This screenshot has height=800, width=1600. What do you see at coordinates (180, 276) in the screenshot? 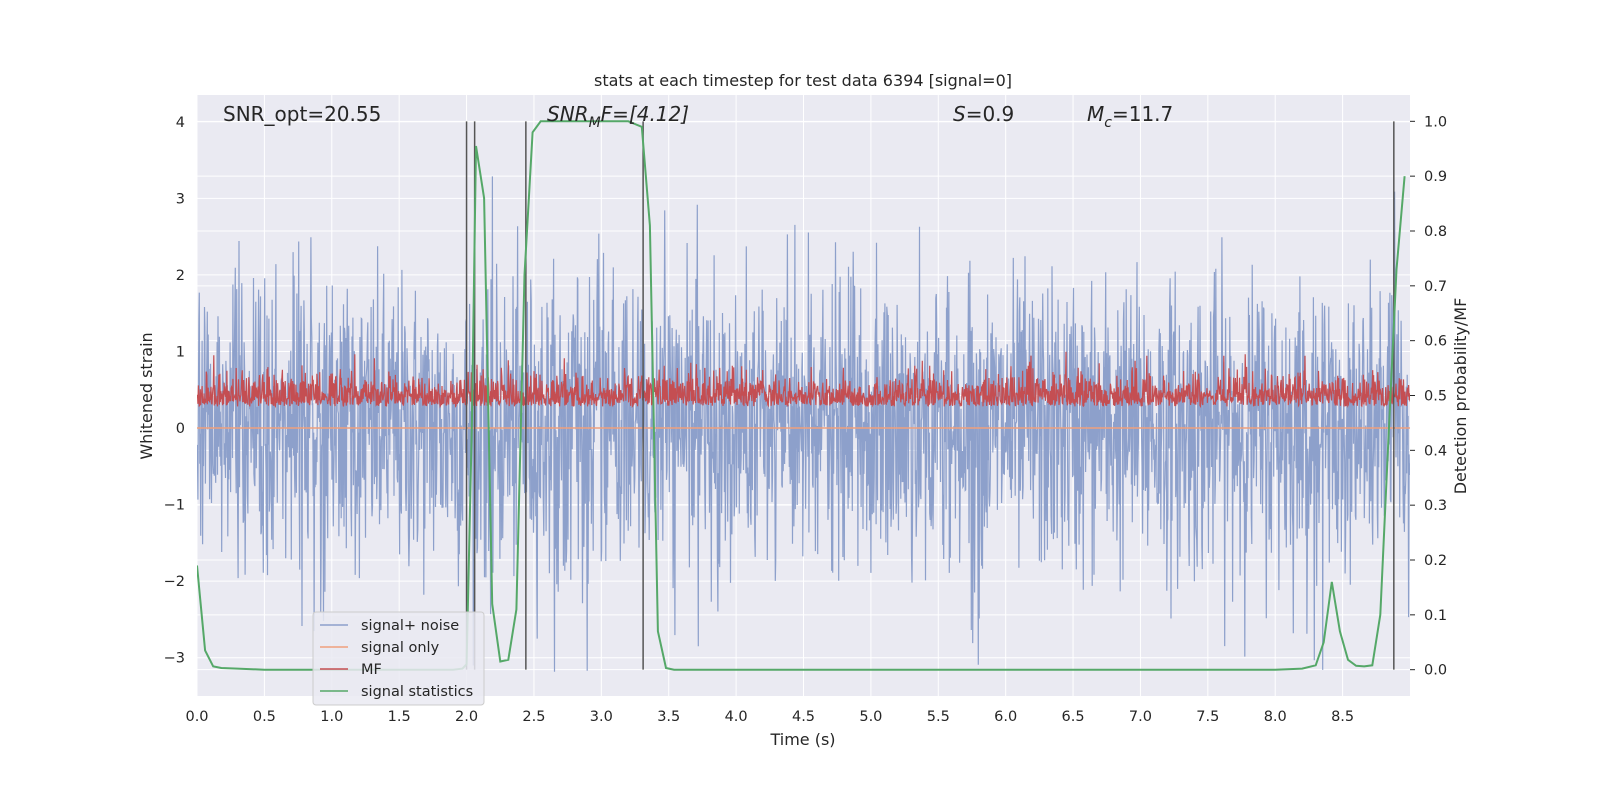
I see `y-tick-label: 2` at bounding box center [180, 276].